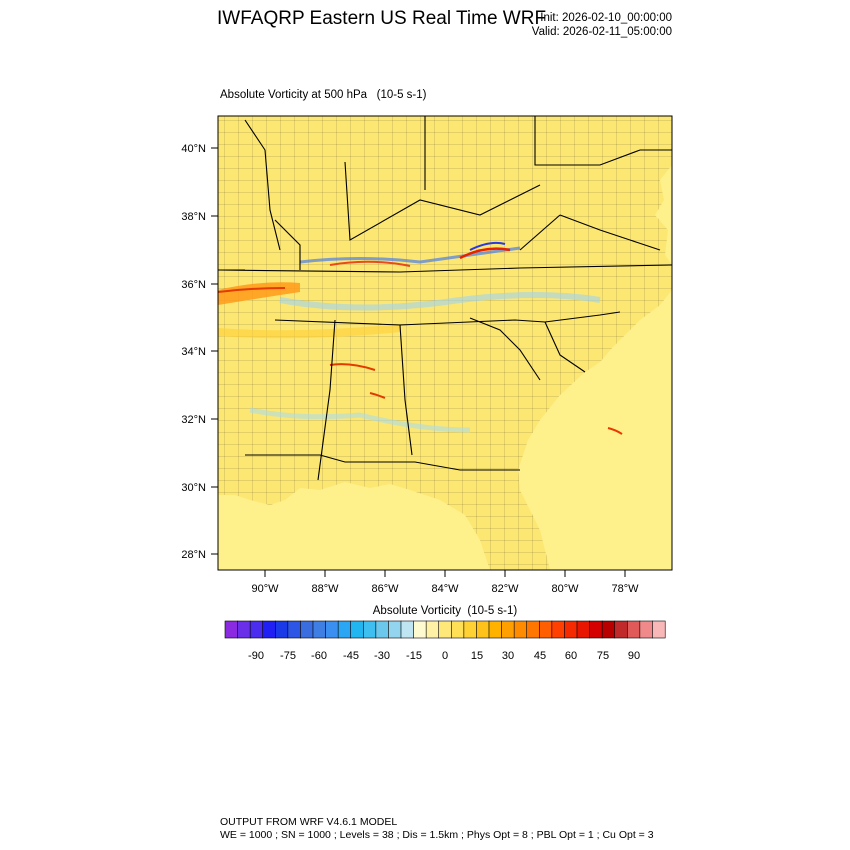  I want to click on lon-label: 86°W, so click(385, 589).